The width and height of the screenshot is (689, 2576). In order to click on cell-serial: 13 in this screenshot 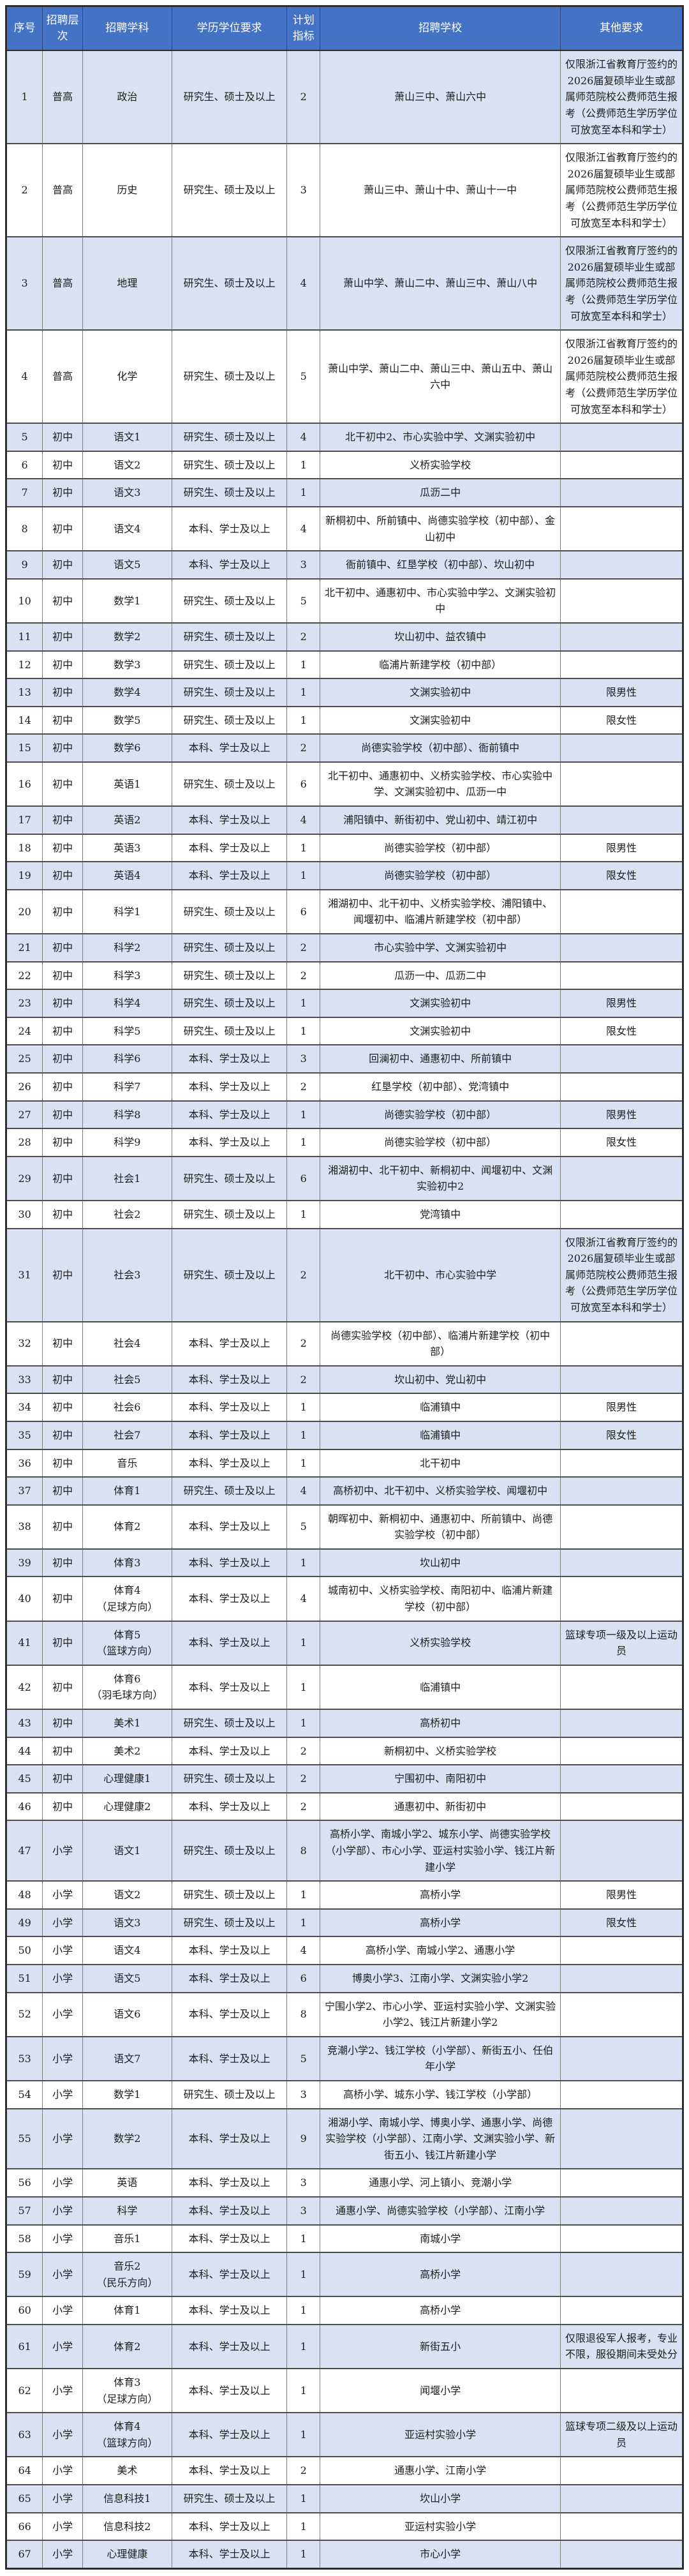, I will do `click(24, 692)`.